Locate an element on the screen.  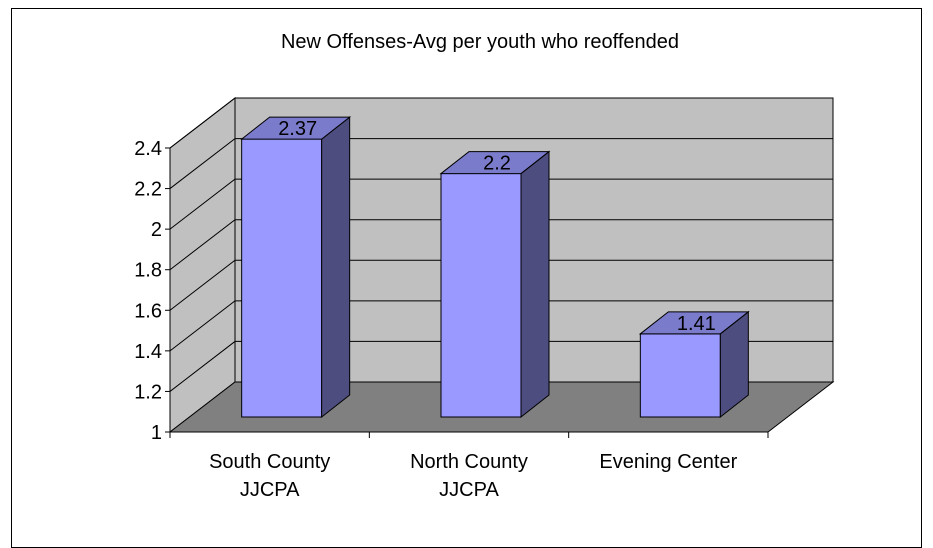
data-label: 2.2 is located at coordinates (497, 164).